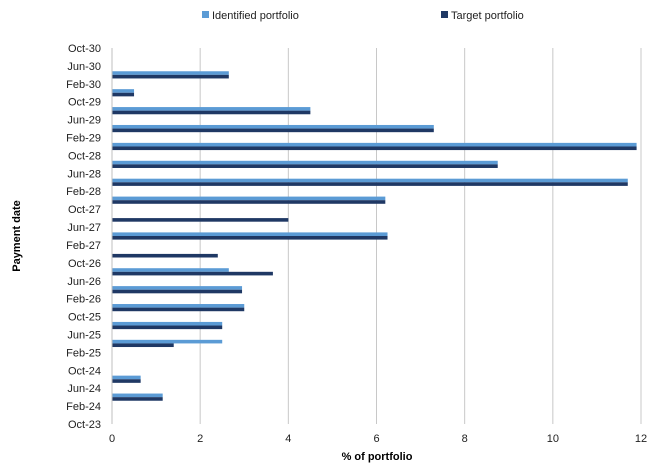 The height and width of the screenshot is (465, 662). I want to click on y-tick-label: Jun-25, so click(84, 335).